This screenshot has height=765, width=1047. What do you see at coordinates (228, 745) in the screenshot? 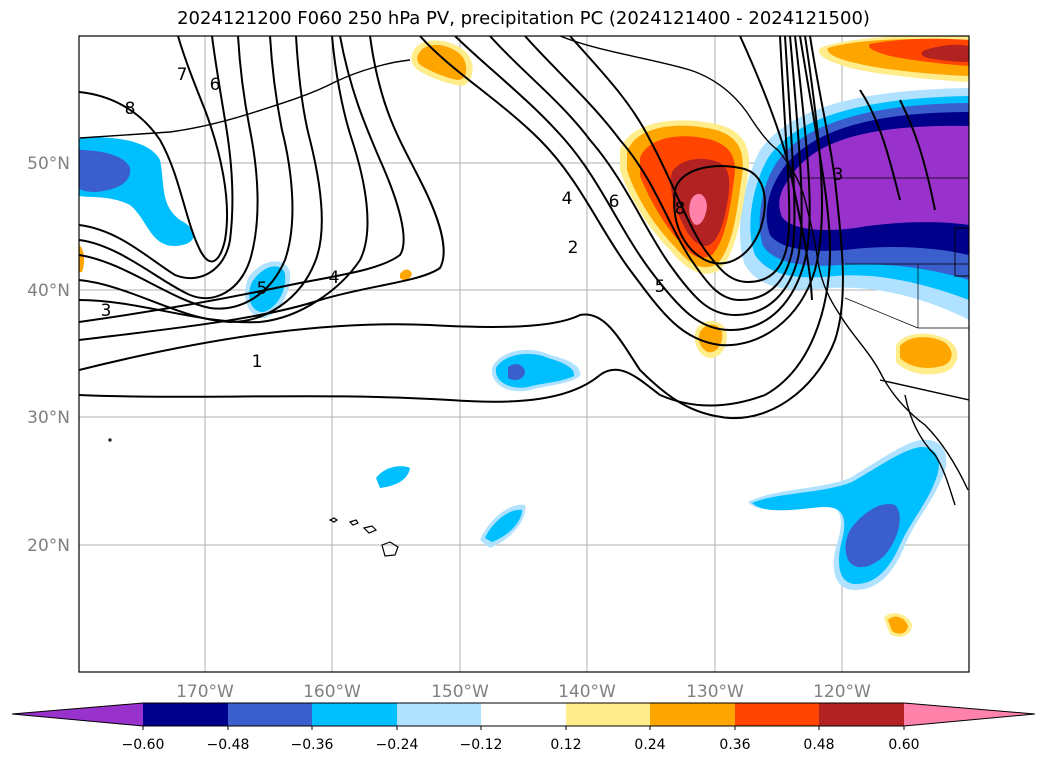
I see `colorbar-tick-label: −0.48` at bounding box center [228, 745].